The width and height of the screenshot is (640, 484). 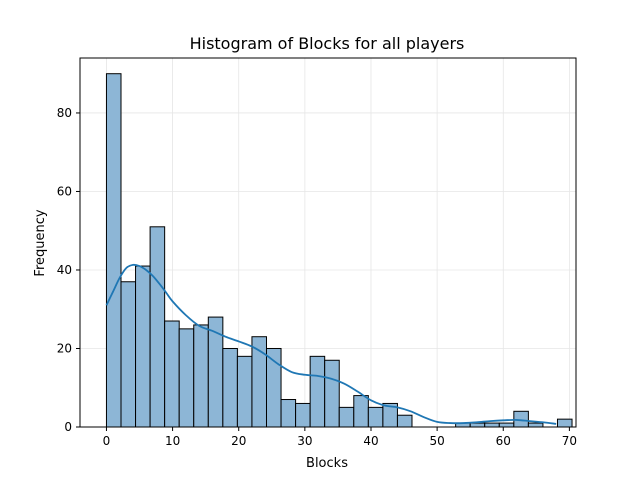 I want to click on y-tick-label: 0, so click(x=68, y=427).